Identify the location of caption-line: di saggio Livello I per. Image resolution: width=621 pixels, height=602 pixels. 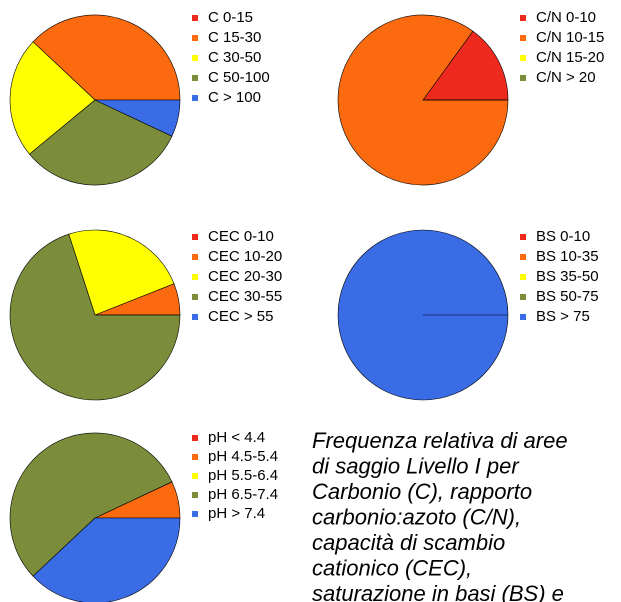
(416, 466).